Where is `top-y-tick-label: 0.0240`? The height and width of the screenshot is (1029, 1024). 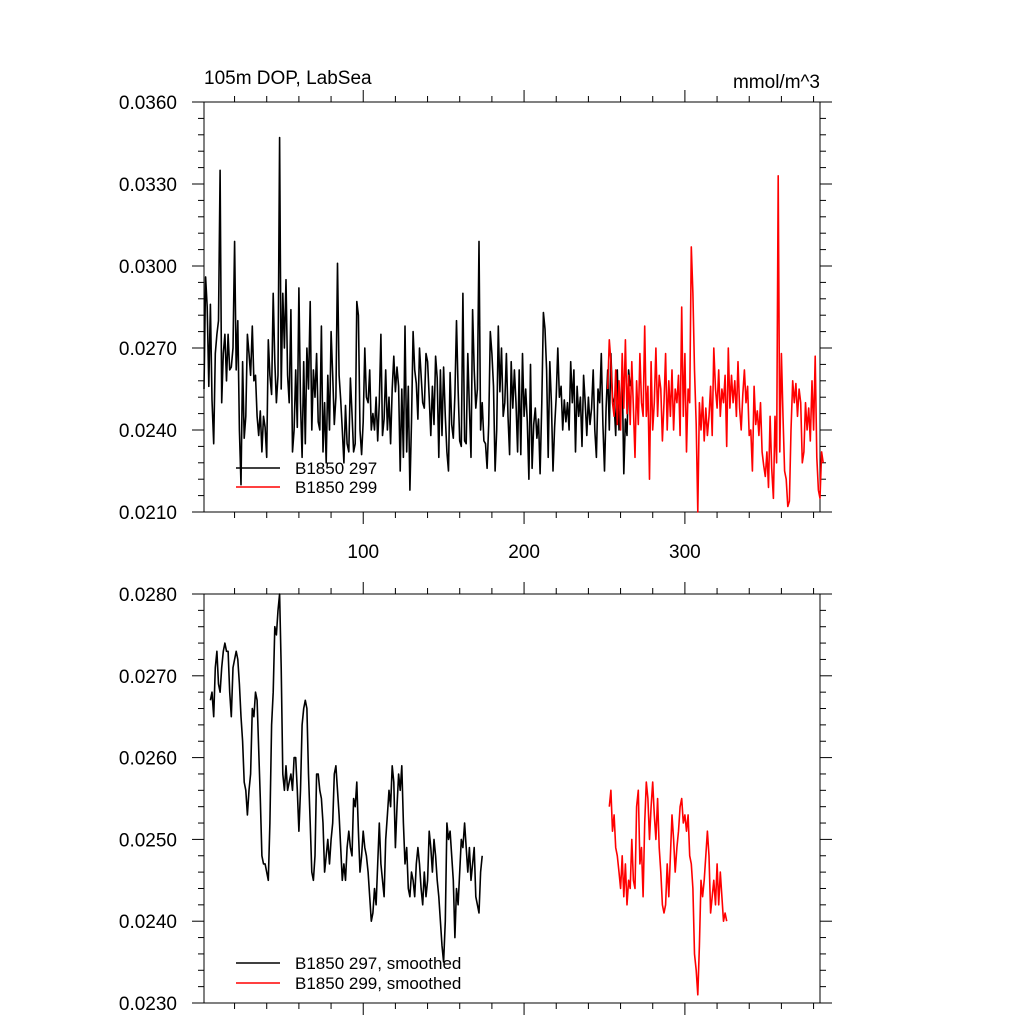 top-y-tick-label: 0.0240 is located at coordinates (148, 431).